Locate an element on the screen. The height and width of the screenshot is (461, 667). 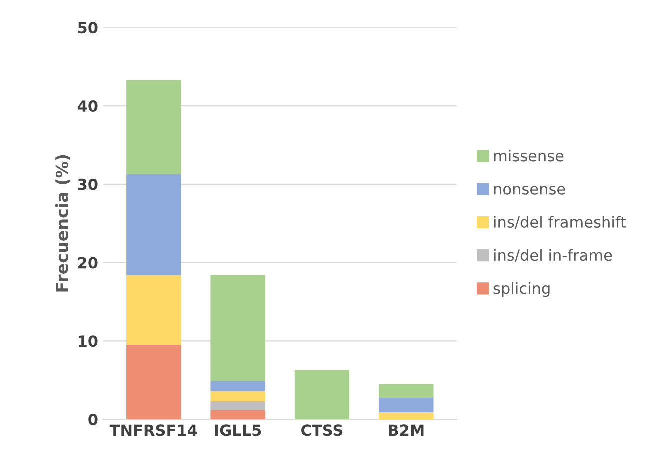
legend-label: splicing is located at coordinates (522, 290).